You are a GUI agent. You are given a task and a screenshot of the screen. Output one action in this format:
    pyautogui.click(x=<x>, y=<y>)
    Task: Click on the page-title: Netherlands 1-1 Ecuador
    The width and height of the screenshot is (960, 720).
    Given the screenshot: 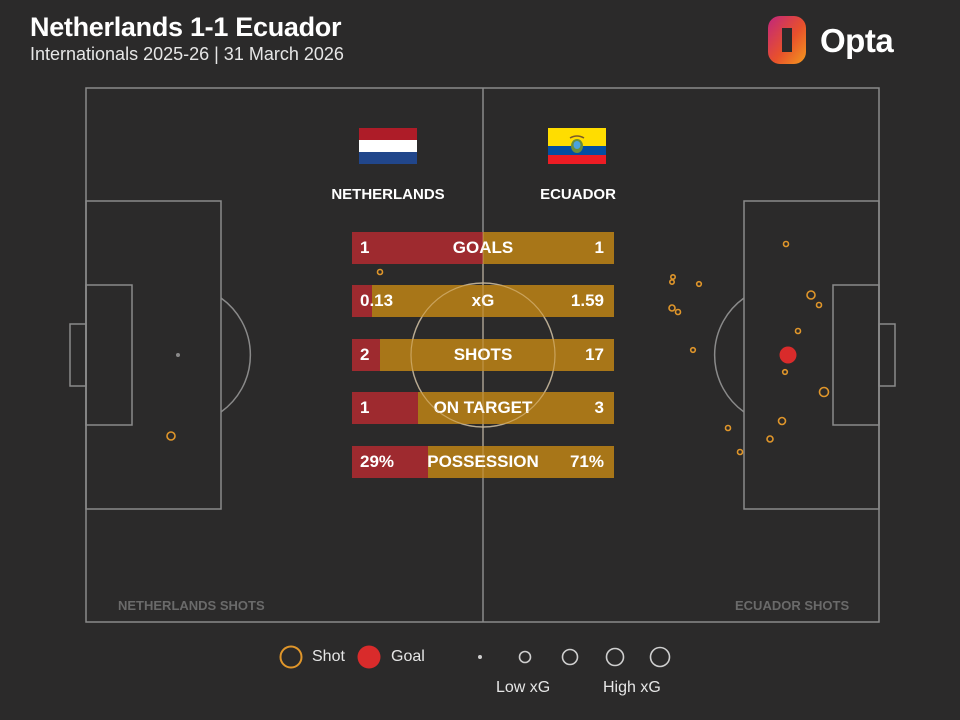 What is the action you would take?
    pyautogui.click(x=186, y=27)
    